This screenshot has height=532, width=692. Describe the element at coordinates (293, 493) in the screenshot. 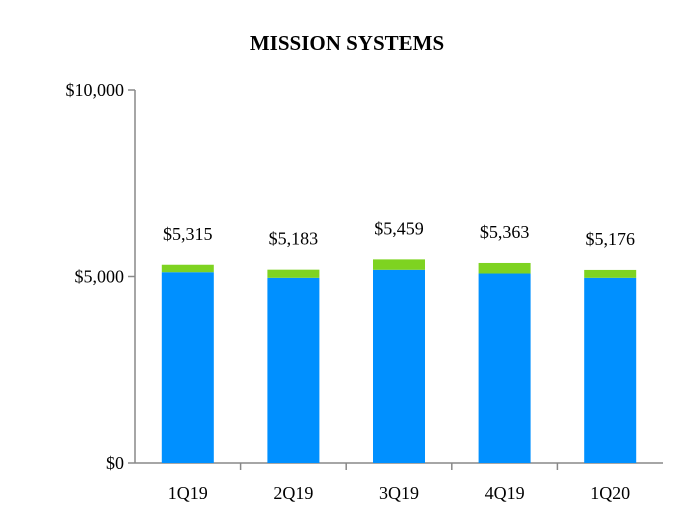

I see `x-category-label: 2Q19` at that location.